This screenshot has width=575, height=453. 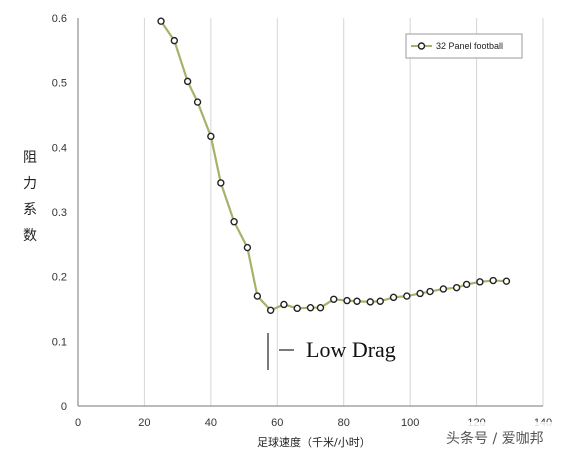 I want to click on x-tick-label: 40, so click(x=211, y=423).